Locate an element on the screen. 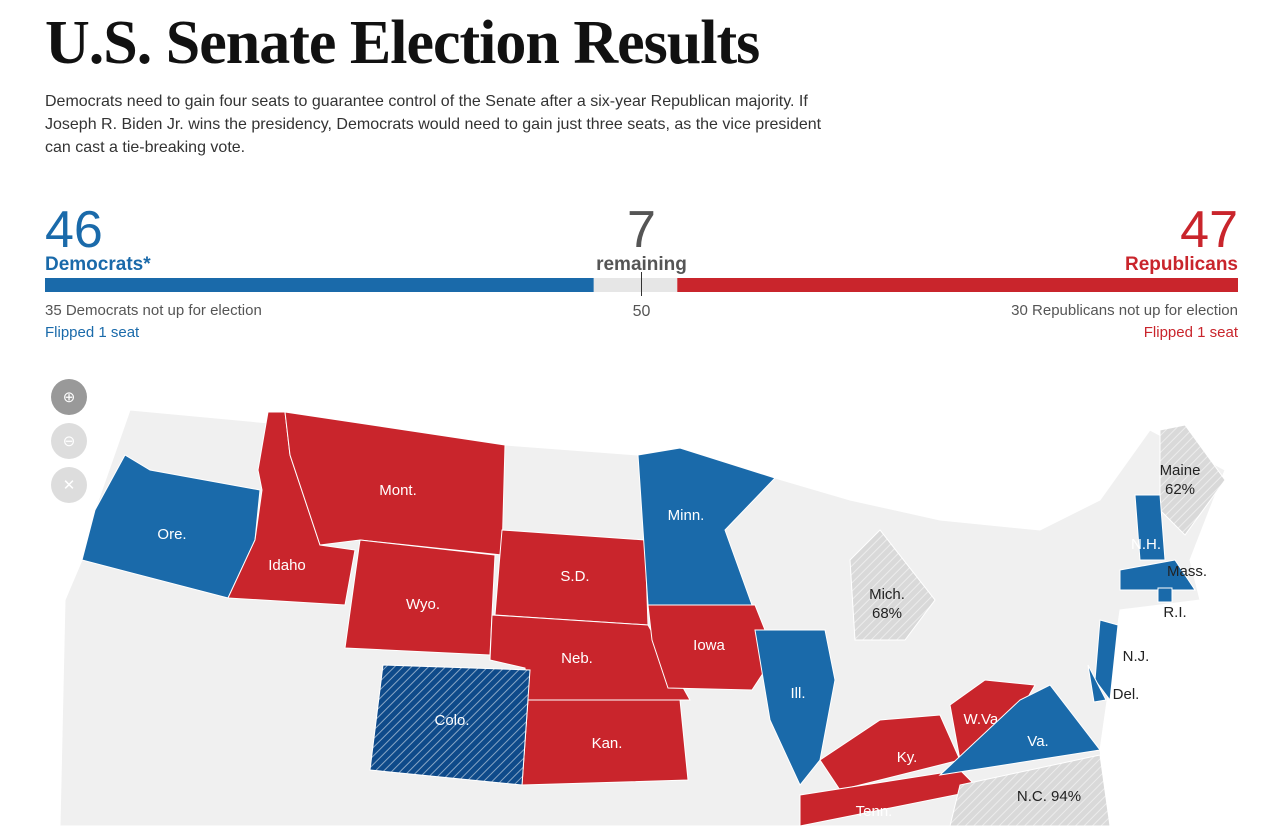 The image size is (1280, 826). state-label: Mass. is located at coordinates (1187, 571).